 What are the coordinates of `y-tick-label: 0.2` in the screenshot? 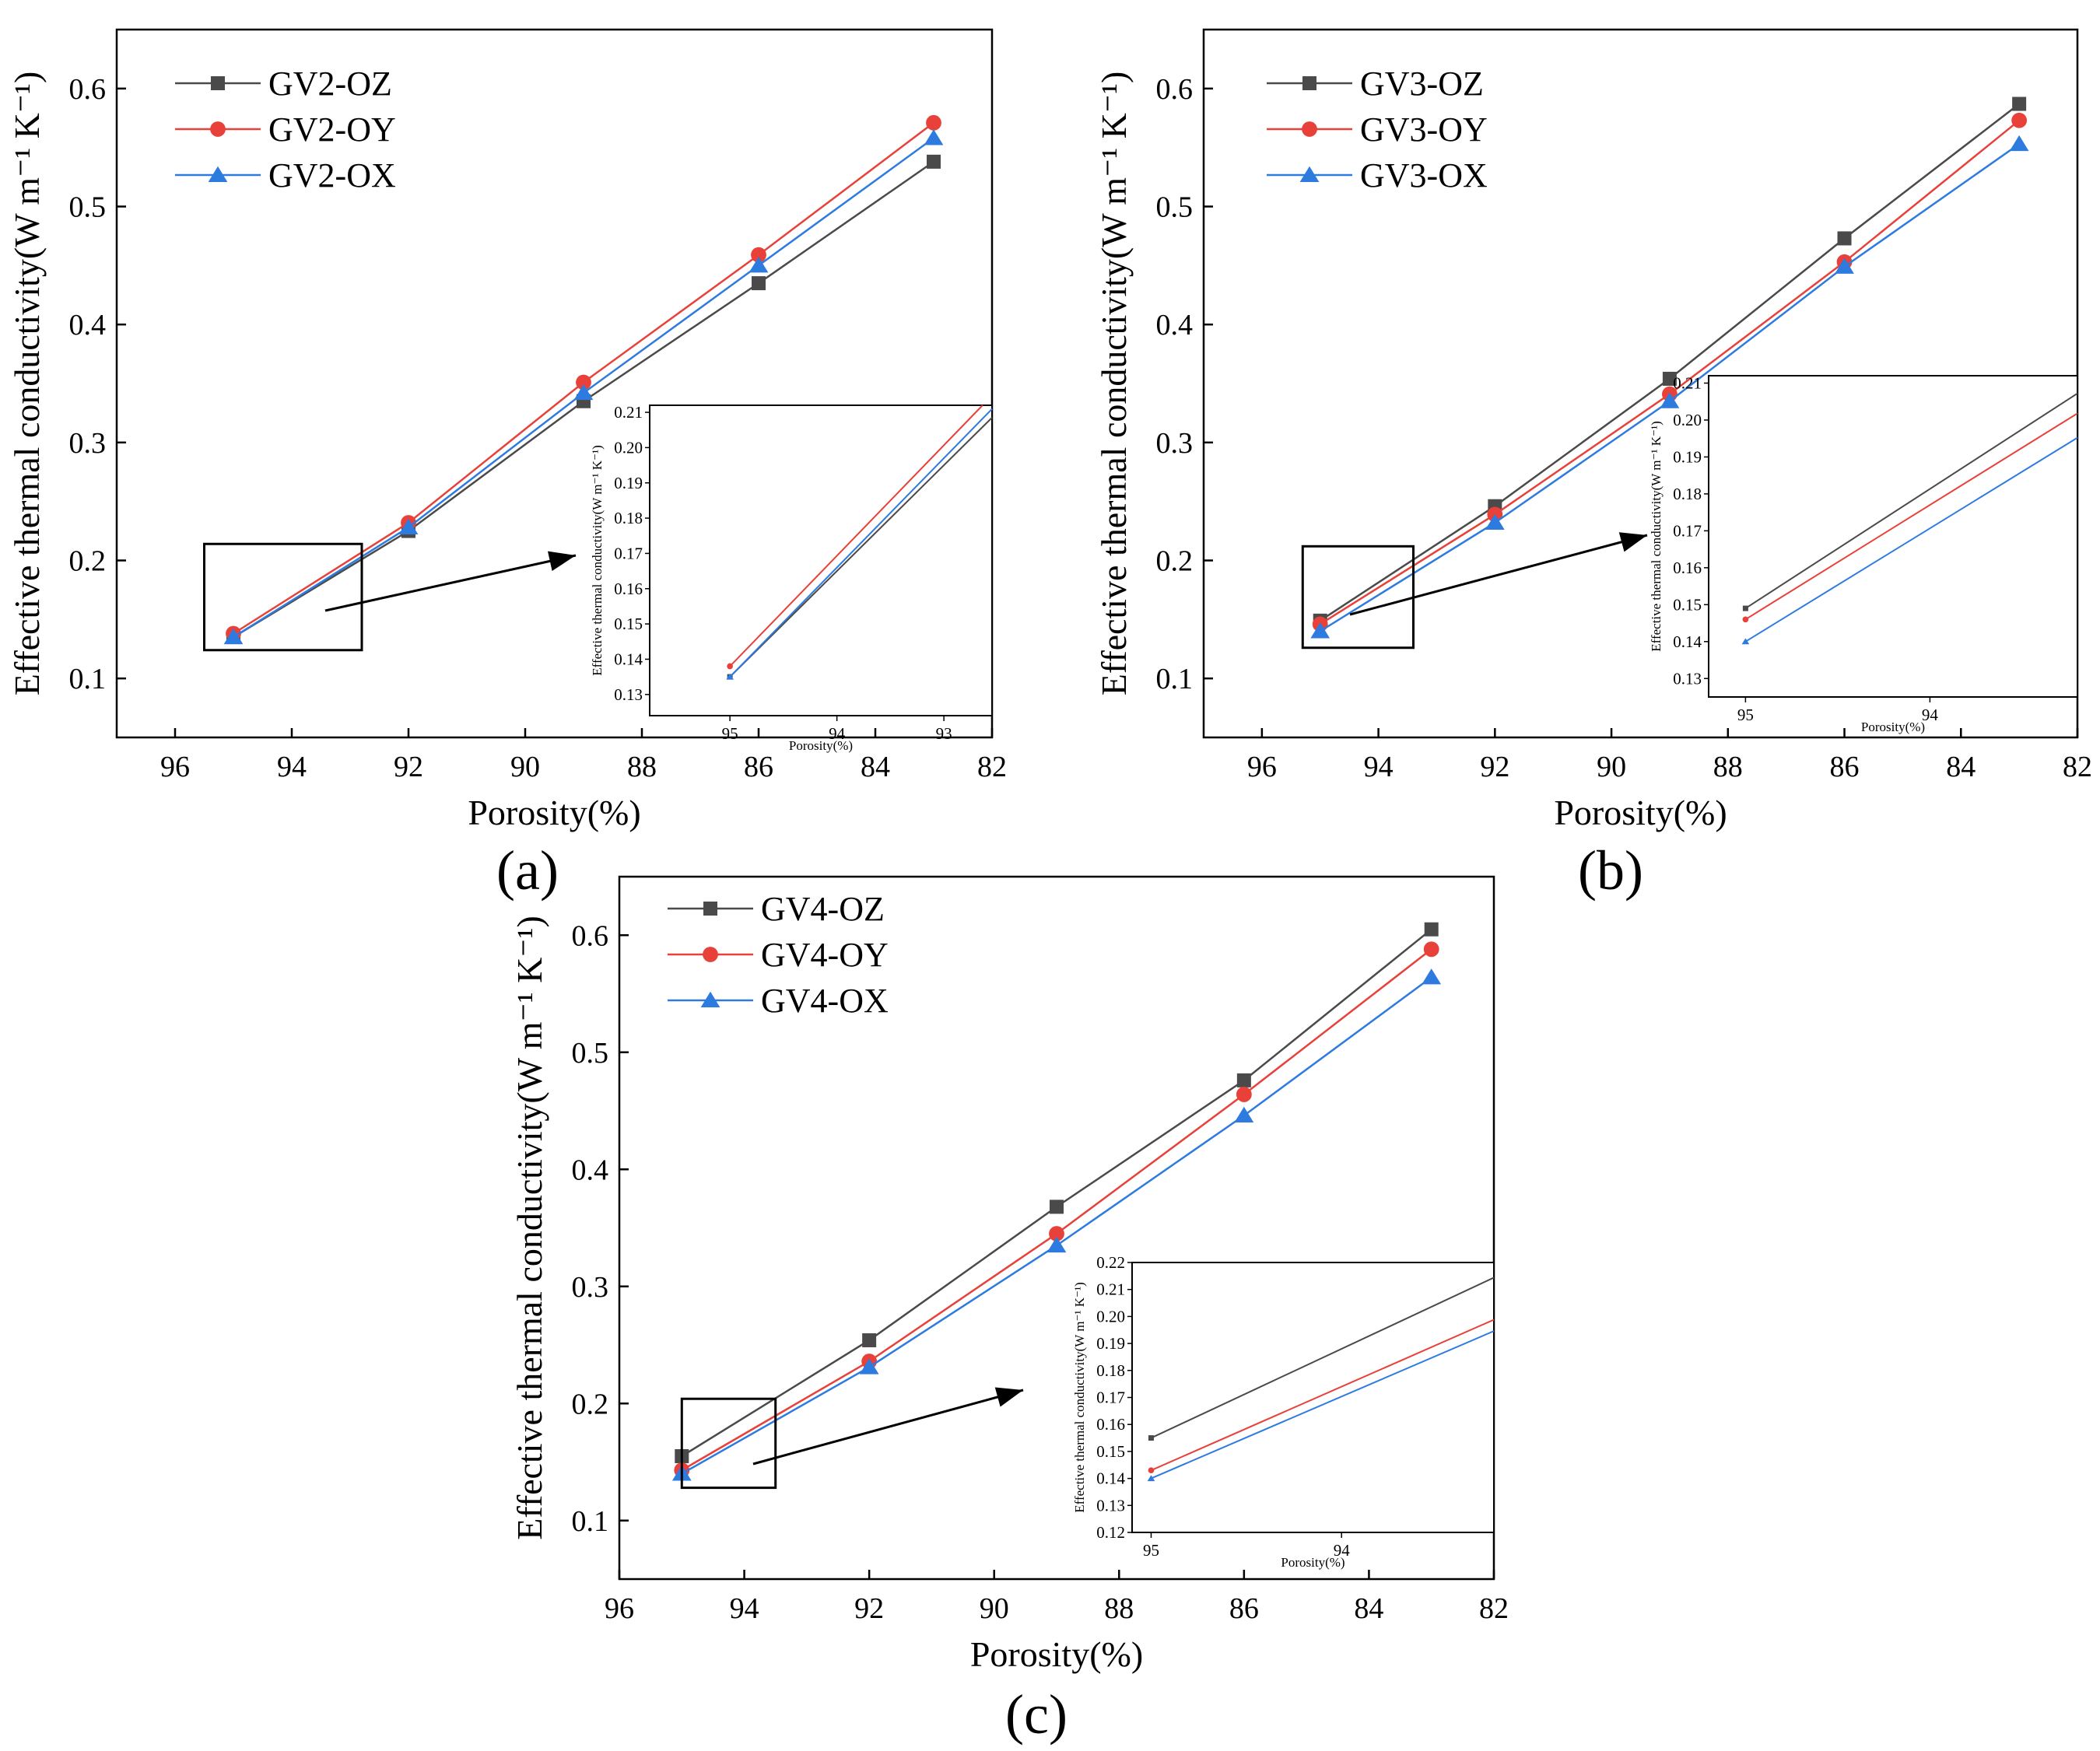 It's located at (1175, 561).